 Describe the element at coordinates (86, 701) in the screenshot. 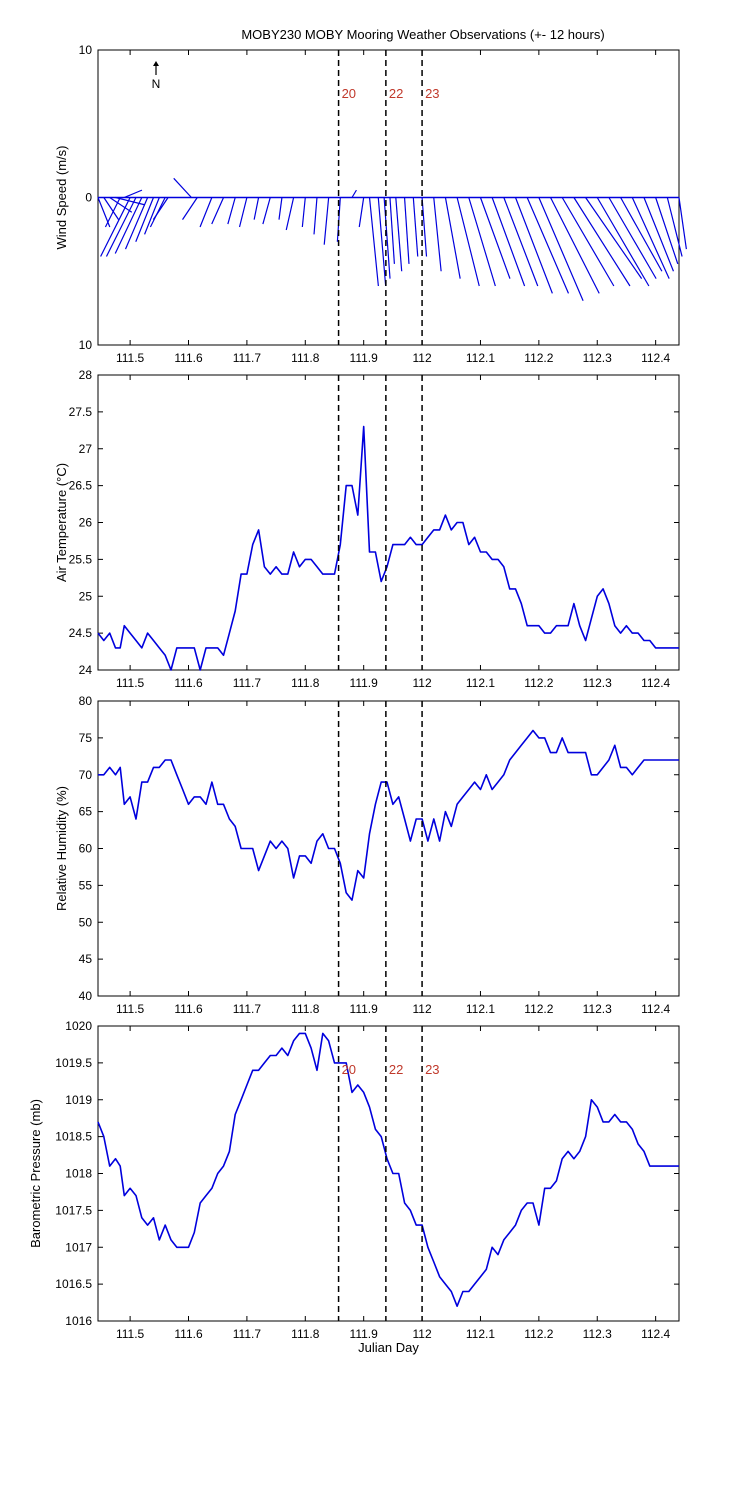

I see `y-tick-label: 80` at that location.